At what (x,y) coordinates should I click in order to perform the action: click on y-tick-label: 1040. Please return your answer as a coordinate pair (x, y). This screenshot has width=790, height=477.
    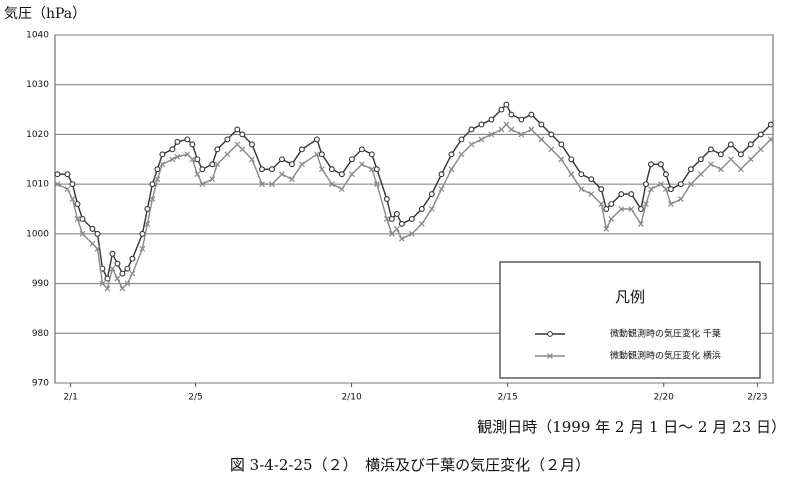
    Looking at the image, I should click on (37, 36).